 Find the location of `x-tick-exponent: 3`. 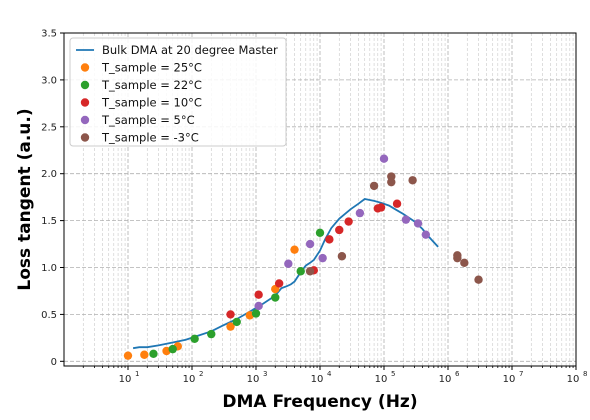

x-tick-exponent: 3 is located at coordinates (265, 374).